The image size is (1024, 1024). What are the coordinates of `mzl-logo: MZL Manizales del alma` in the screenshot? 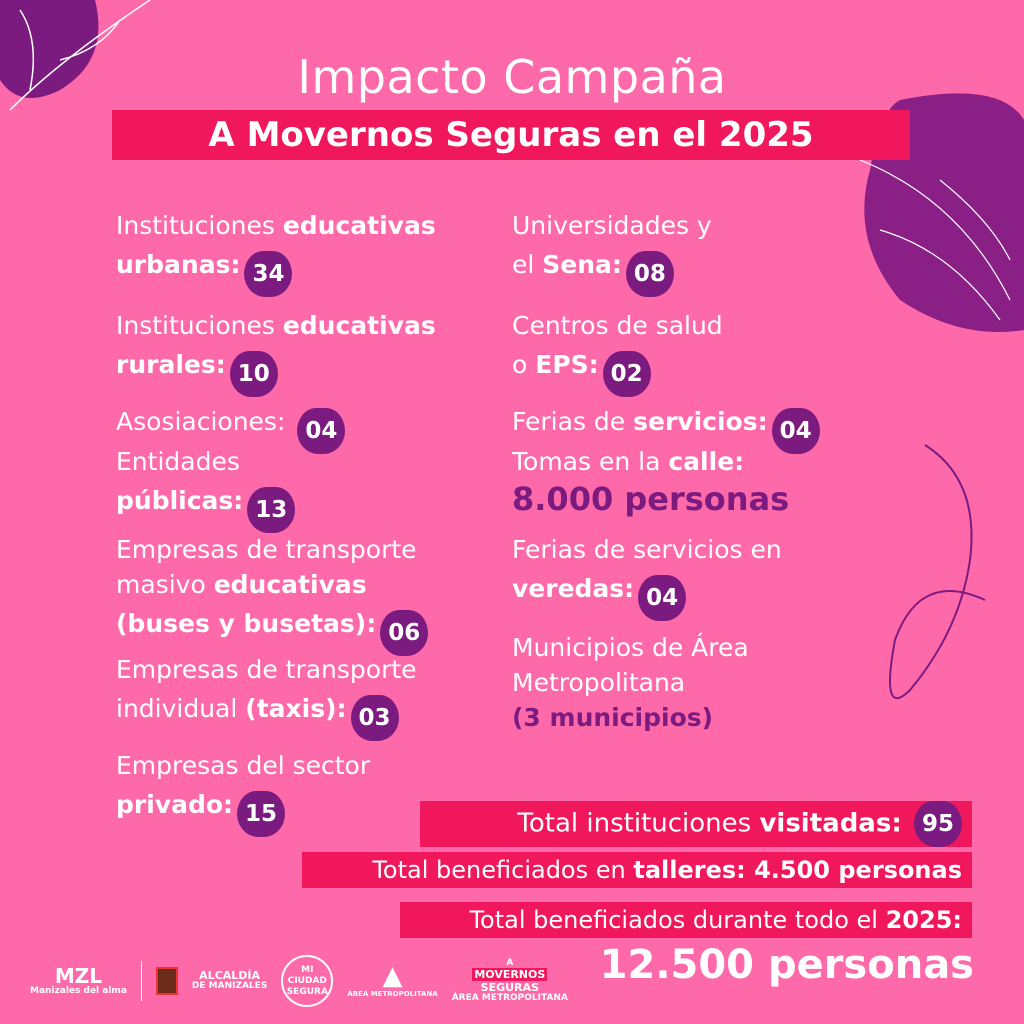 It's located at (78, 981).